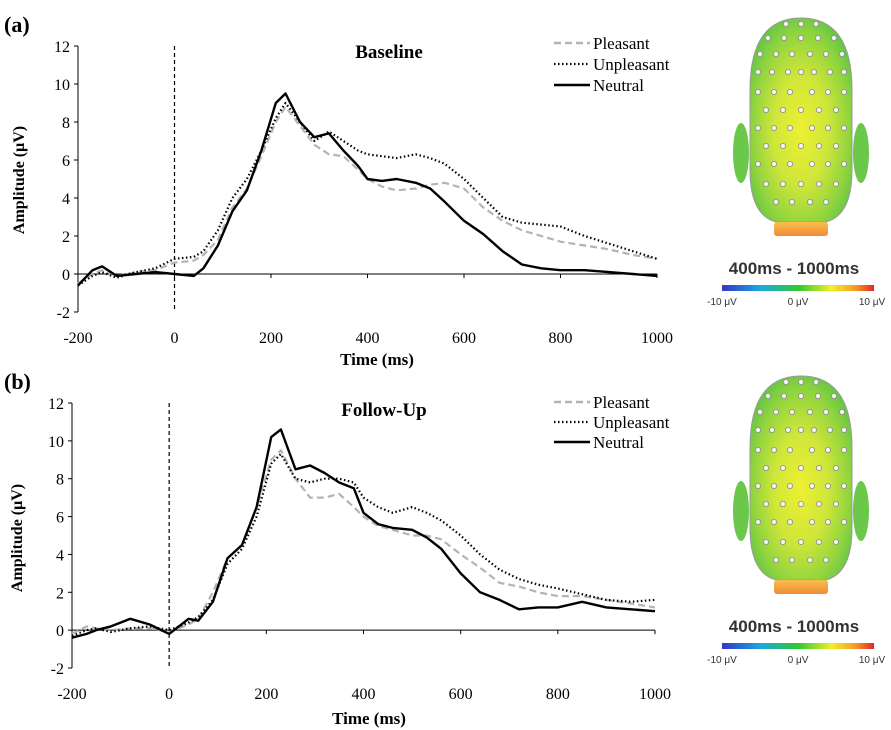 Image resolution: width=891 pixels, height=730 pixels. What do you see at coordinates (60, 593) in the screenshot?
I see `y-tick-label-b: 2` at bounding box center [60, 593].